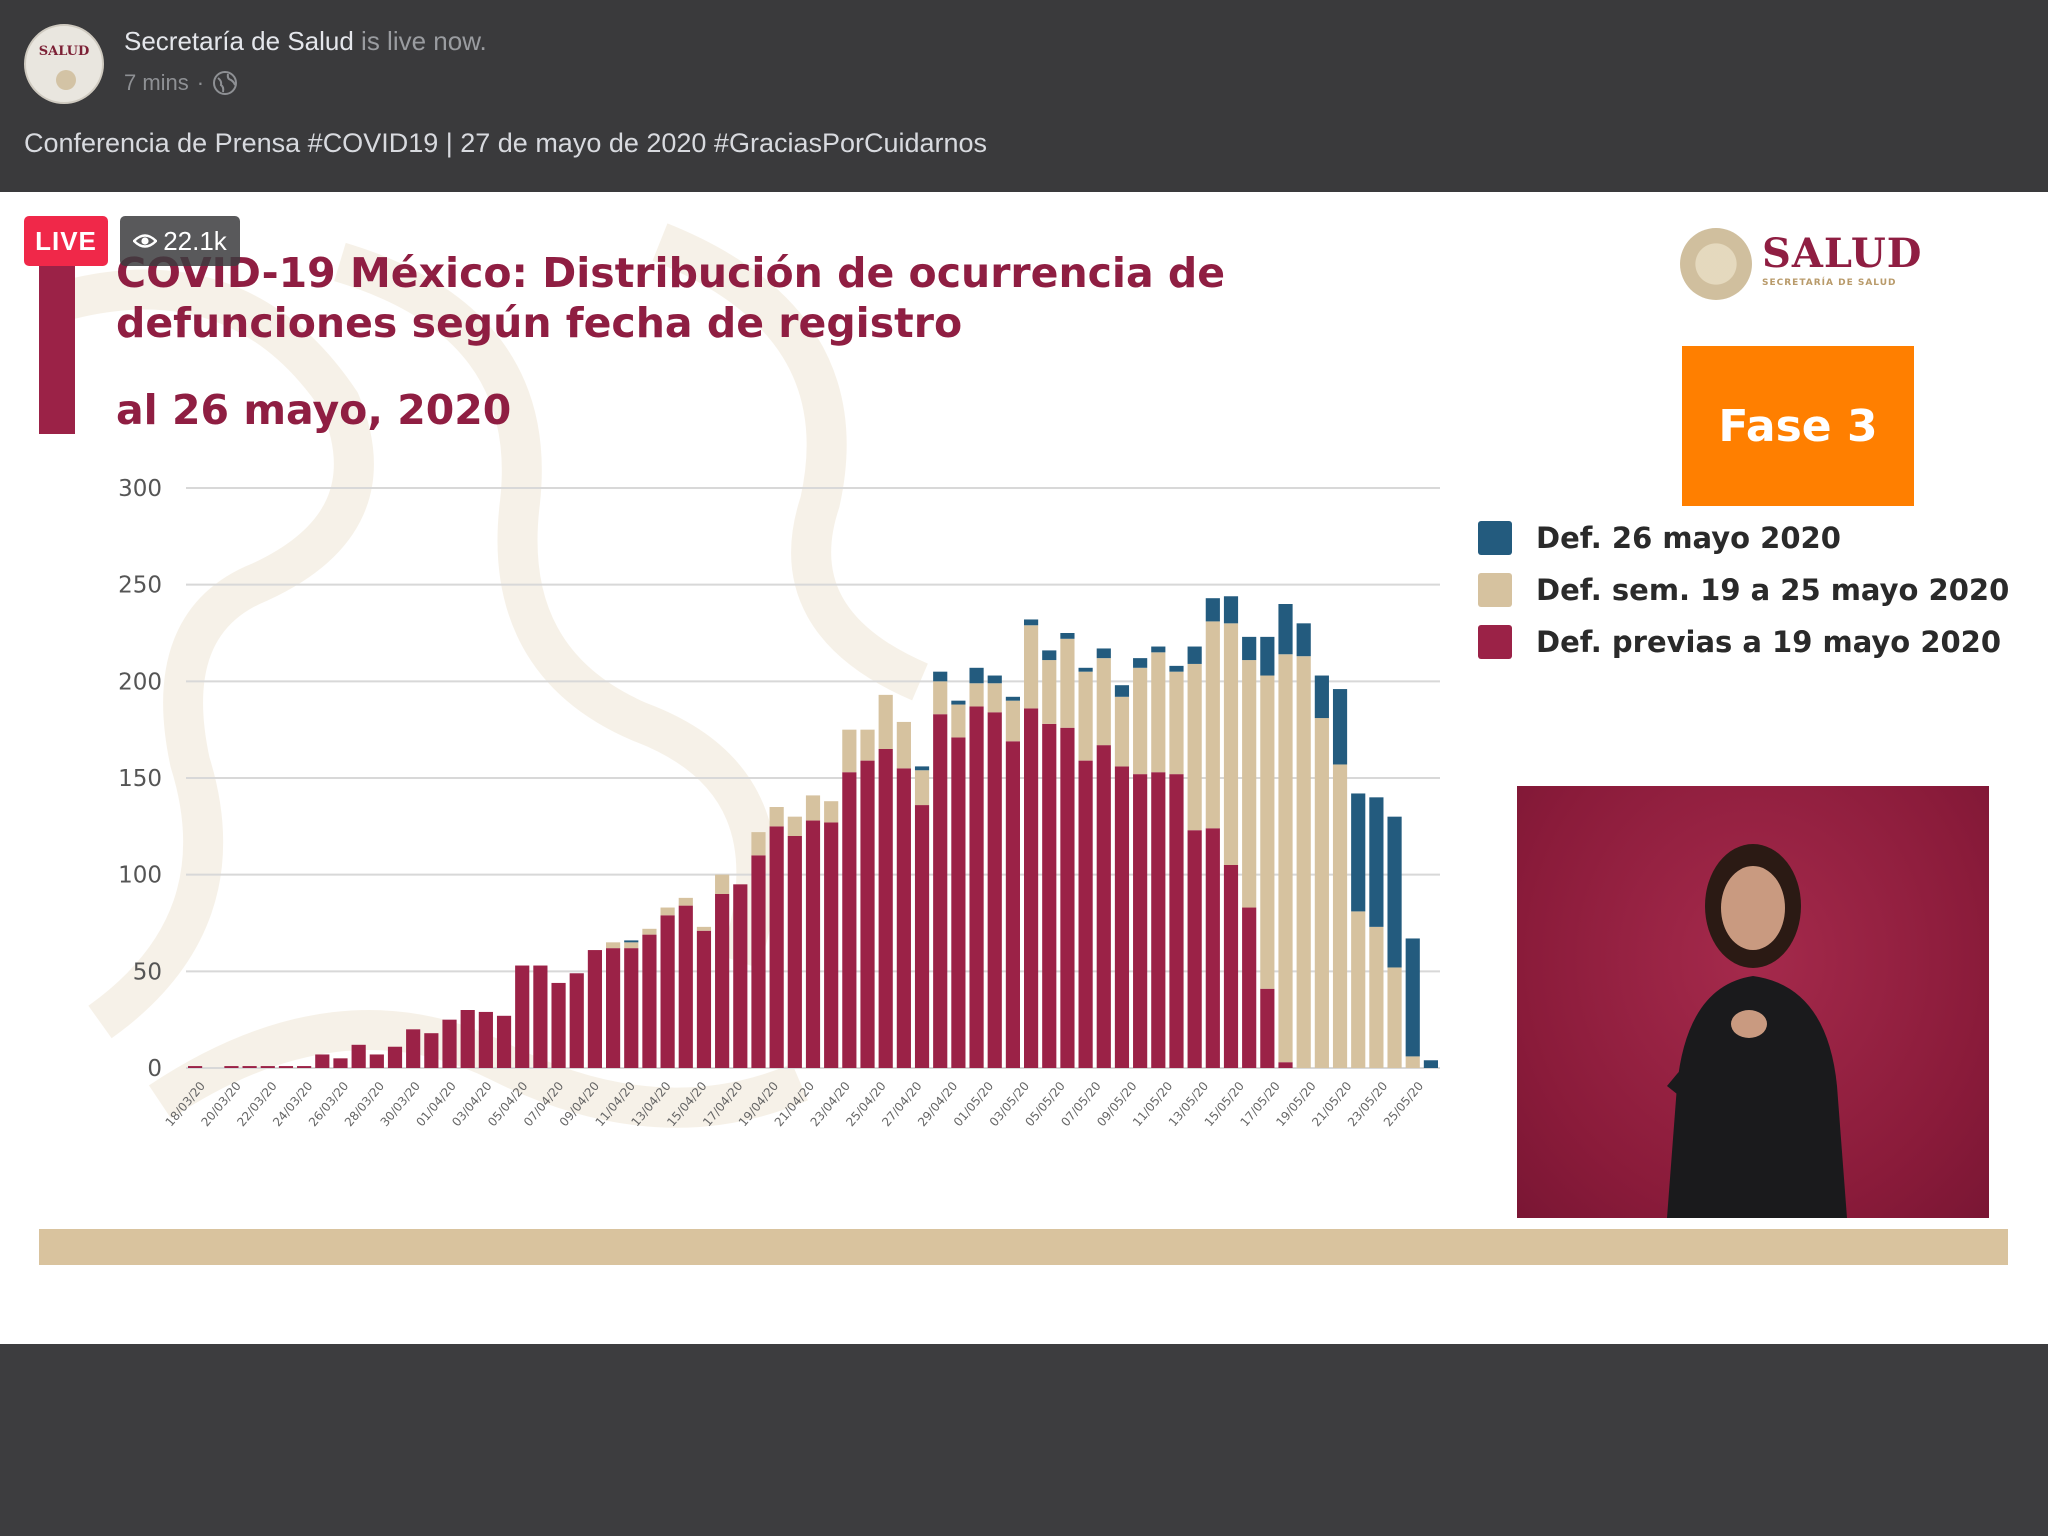  What do you see at coordinates (156, 82) in the screenshot?
I see `post-time: 7 mins` at bounding box center [156, 82].